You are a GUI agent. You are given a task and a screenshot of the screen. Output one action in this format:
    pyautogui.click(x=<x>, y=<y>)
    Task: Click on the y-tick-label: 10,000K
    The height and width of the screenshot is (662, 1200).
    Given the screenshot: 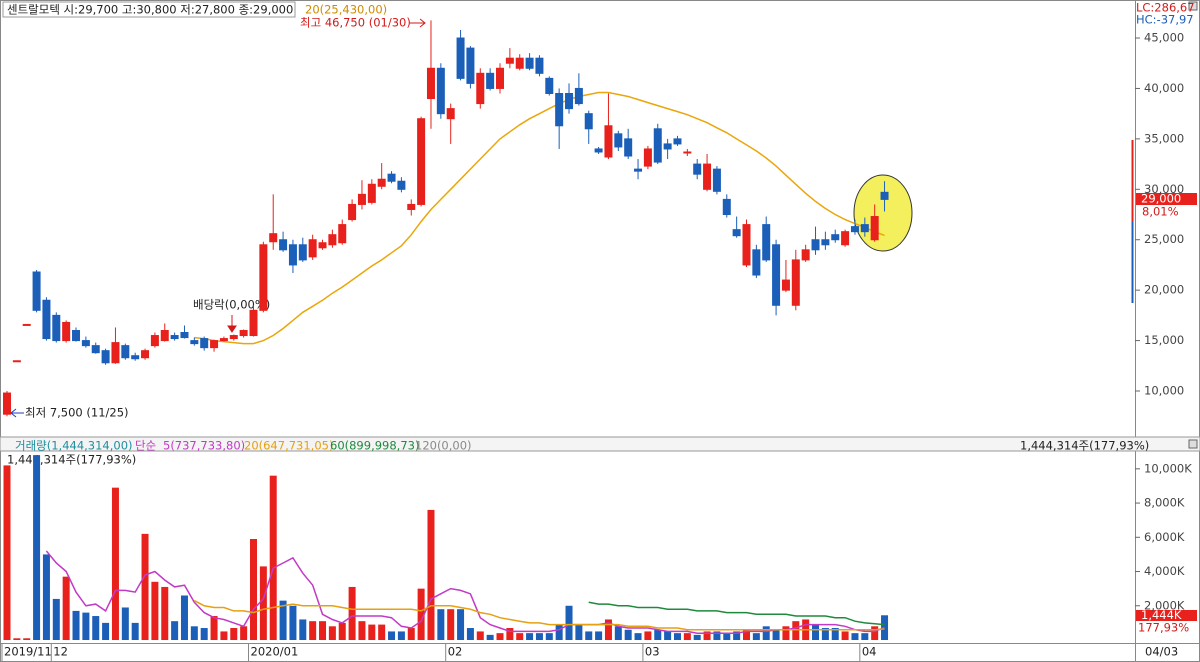 What is the action you would take?
    pyautogui.click(x=1168, y=468)
    